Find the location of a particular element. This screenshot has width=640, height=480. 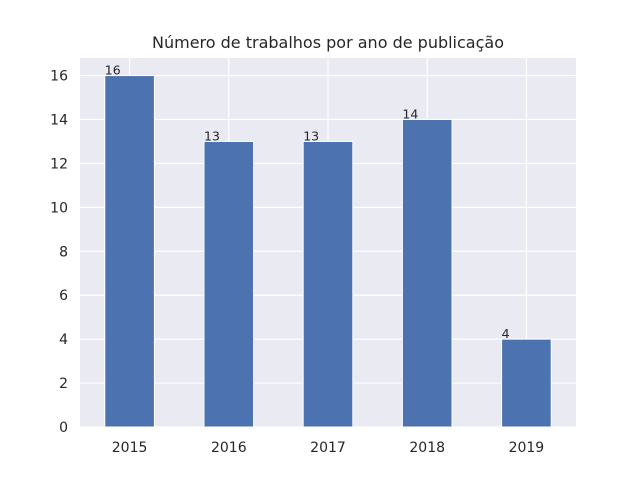

data-label: 16 is located at coordinates (113, 70).